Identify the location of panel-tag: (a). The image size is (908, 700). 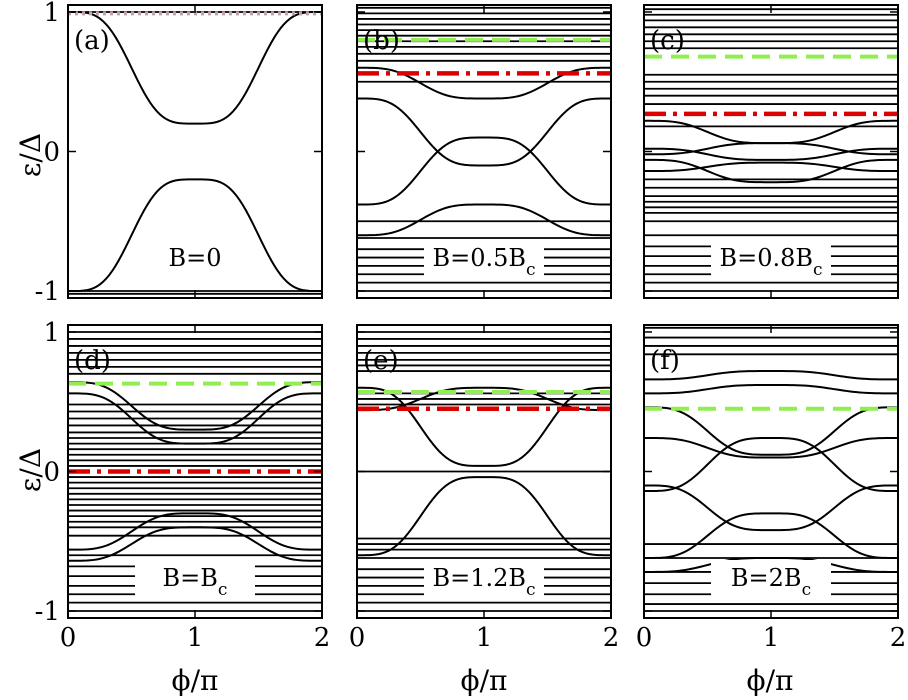
(92, 41).